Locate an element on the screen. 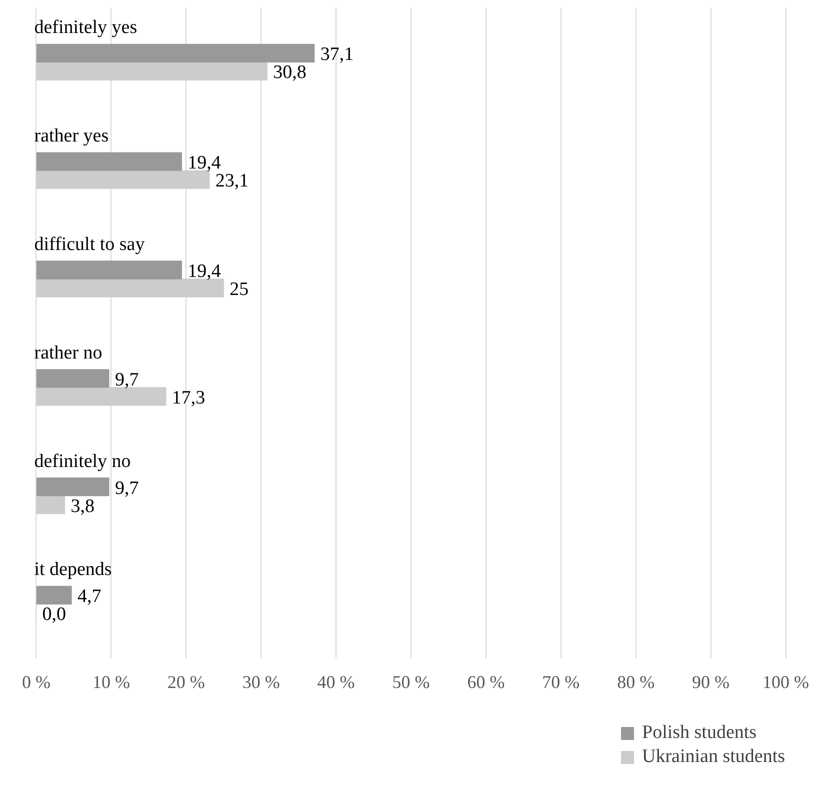 The height and width of the screenshot is (801, 823). data-label: 3,8 is located at coordinates (82, 506).